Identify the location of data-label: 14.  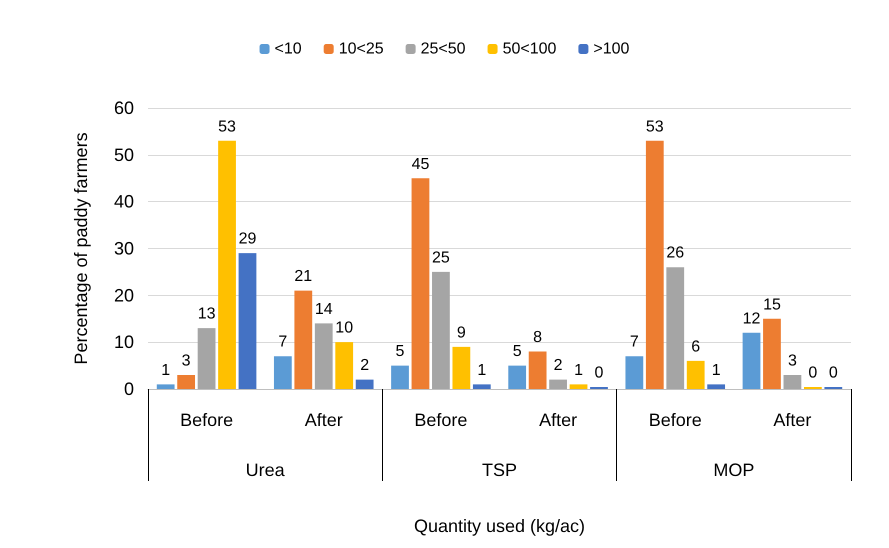
(323, 309).